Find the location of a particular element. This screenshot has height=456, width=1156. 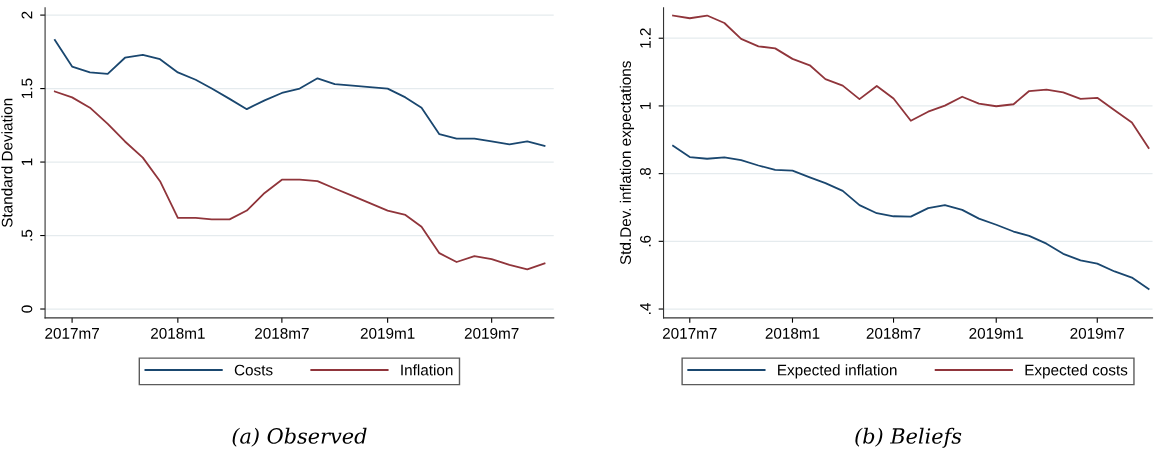

y-axis-title: Std.Dev. inflation expectations is located at coordinates (627, 163).